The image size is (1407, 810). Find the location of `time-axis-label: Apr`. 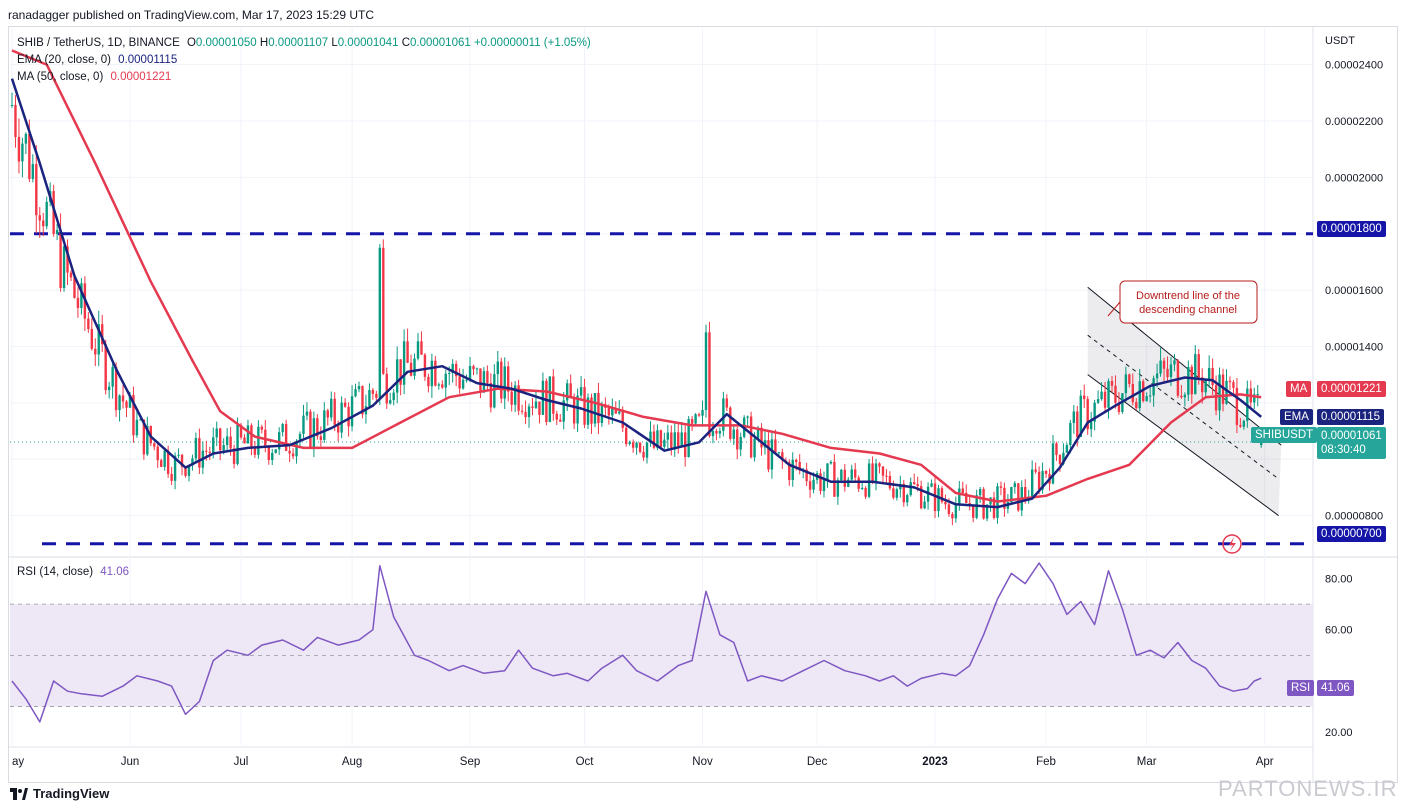

time-axis-label: Apr is located at coordinates (1265, 762).